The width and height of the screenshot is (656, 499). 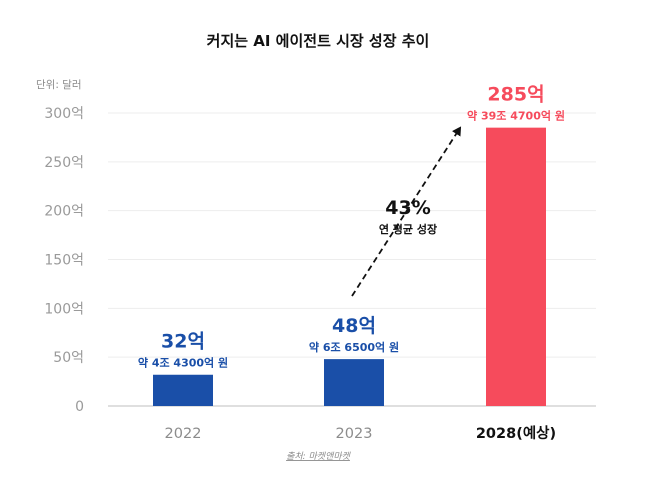 I want to click on growth-label: 연 평균 성장, so click(x=408, y=229).